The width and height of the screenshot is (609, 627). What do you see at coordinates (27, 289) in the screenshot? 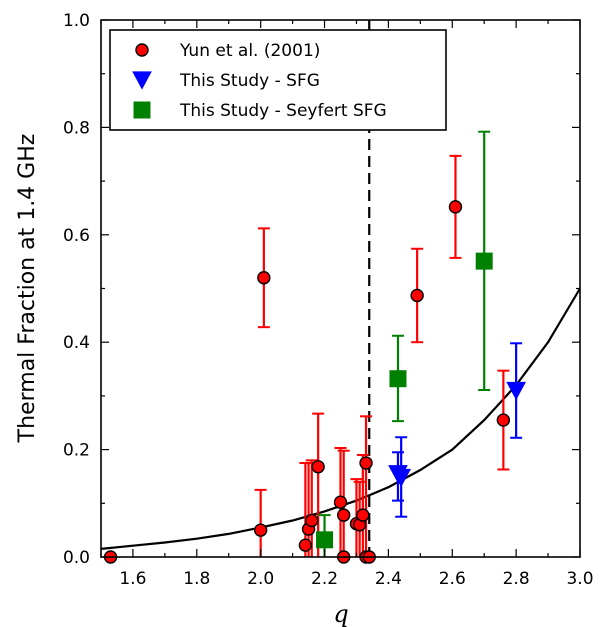
I see `y-axis-label: Thermal Fraction at 1.4 GHz` at bounding box center [27, 289].